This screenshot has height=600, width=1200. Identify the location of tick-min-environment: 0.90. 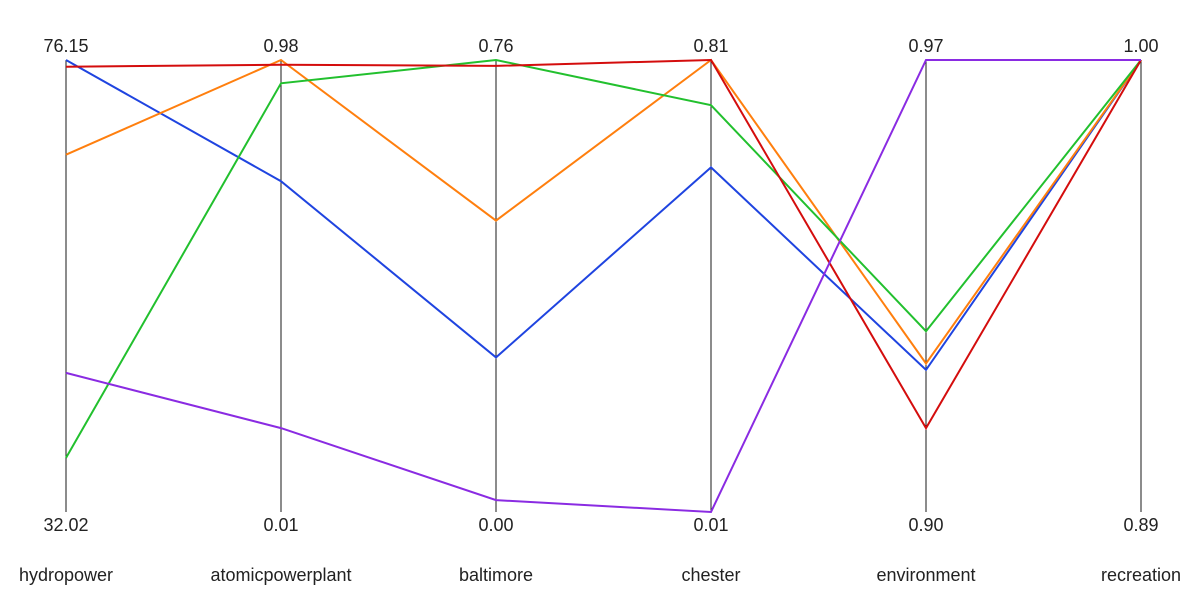
(925, 525).